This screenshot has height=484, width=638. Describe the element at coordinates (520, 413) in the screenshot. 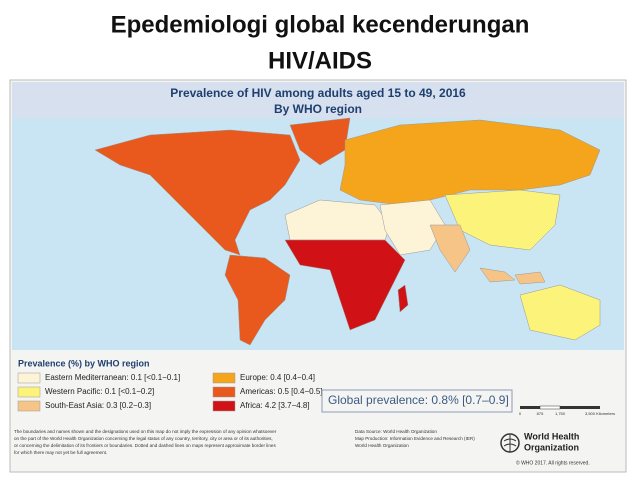

I see `scale-label: 0` at that location.